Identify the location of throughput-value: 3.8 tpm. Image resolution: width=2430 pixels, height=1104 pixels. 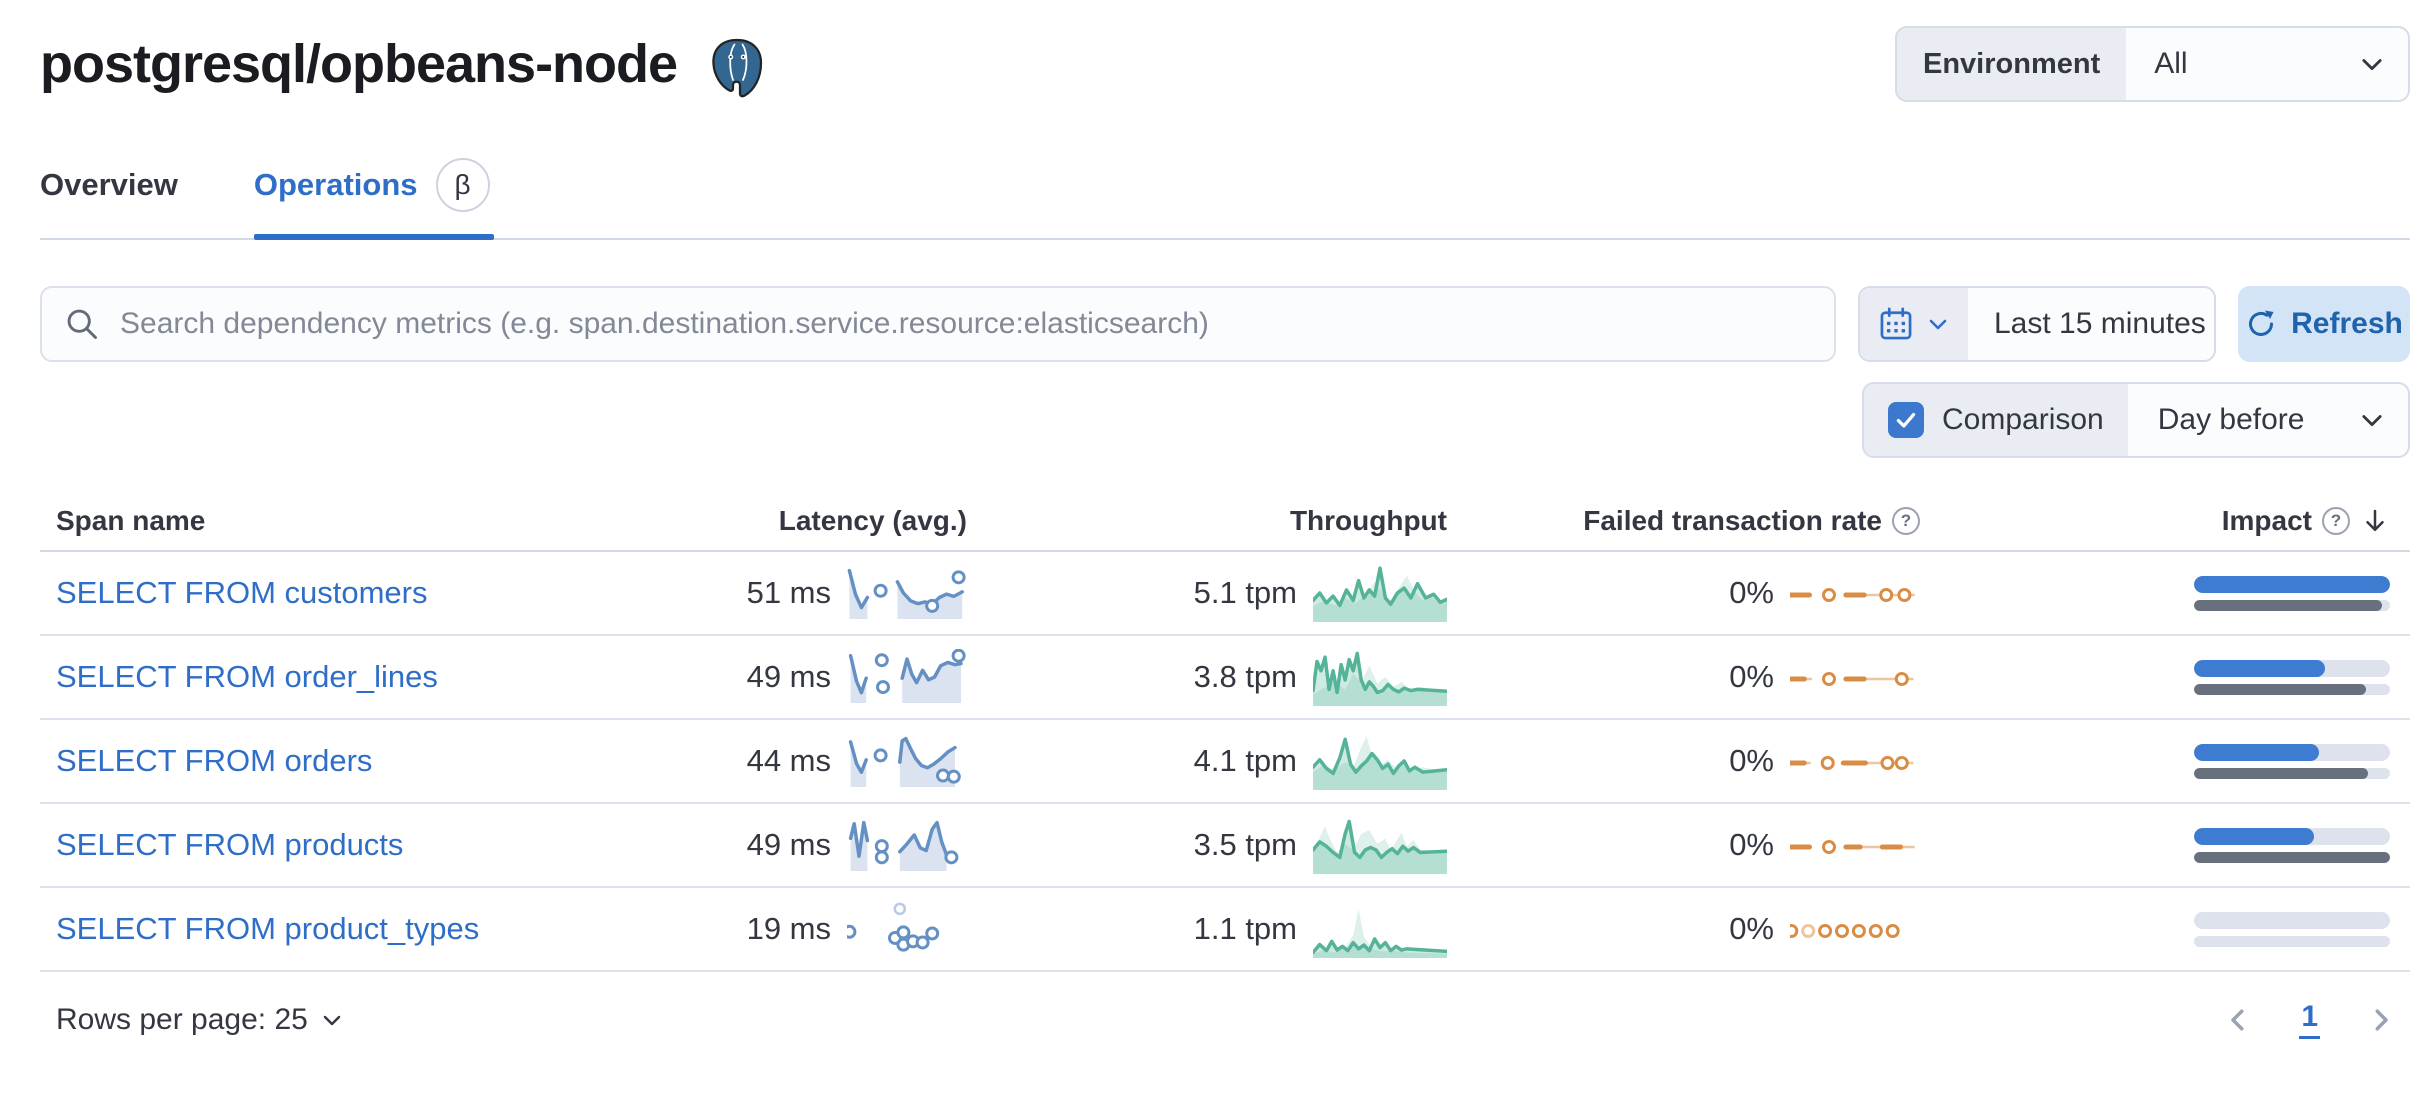
(1245, 676).